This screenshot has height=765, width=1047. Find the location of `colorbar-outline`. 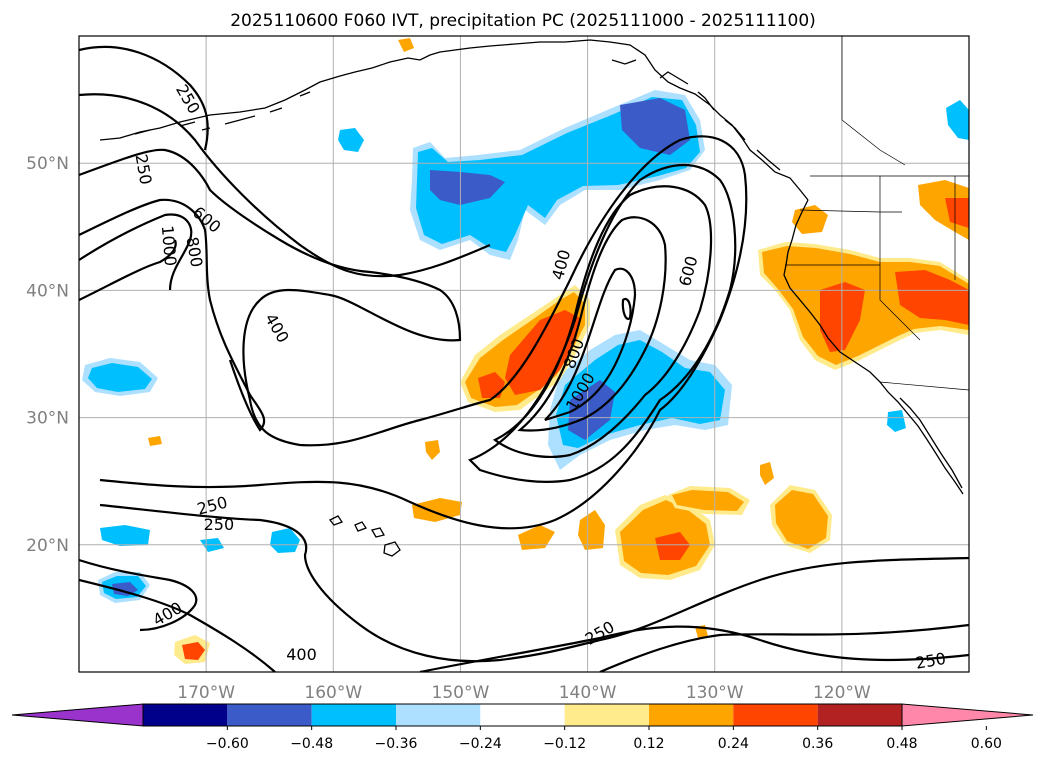

colorbar-outline is located at coordinates (522, 715).